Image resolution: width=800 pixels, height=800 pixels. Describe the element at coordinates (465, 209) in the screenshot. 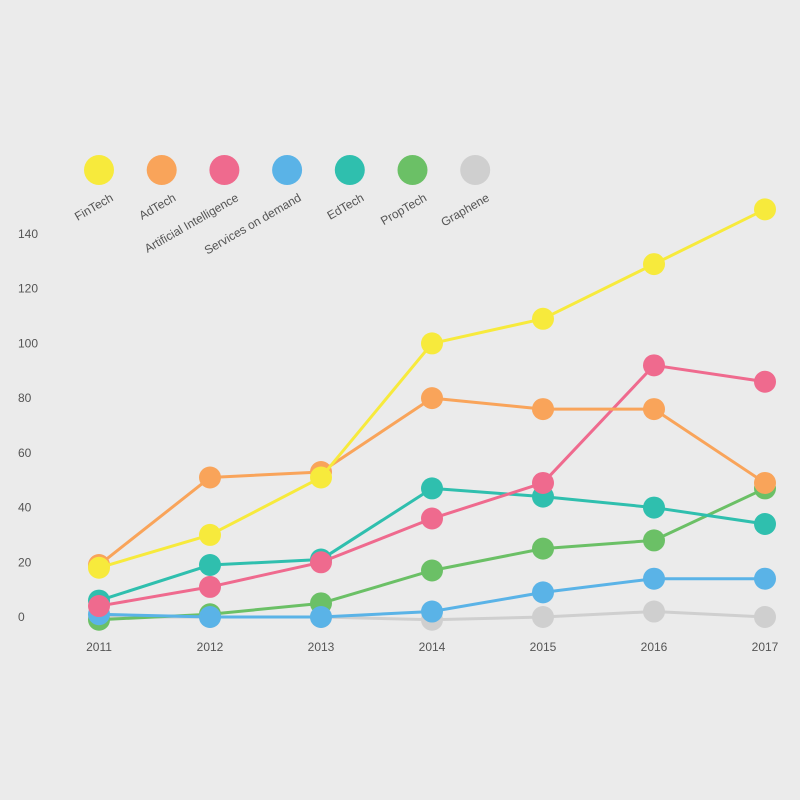

I see `legend-label: Graphene` at that location.